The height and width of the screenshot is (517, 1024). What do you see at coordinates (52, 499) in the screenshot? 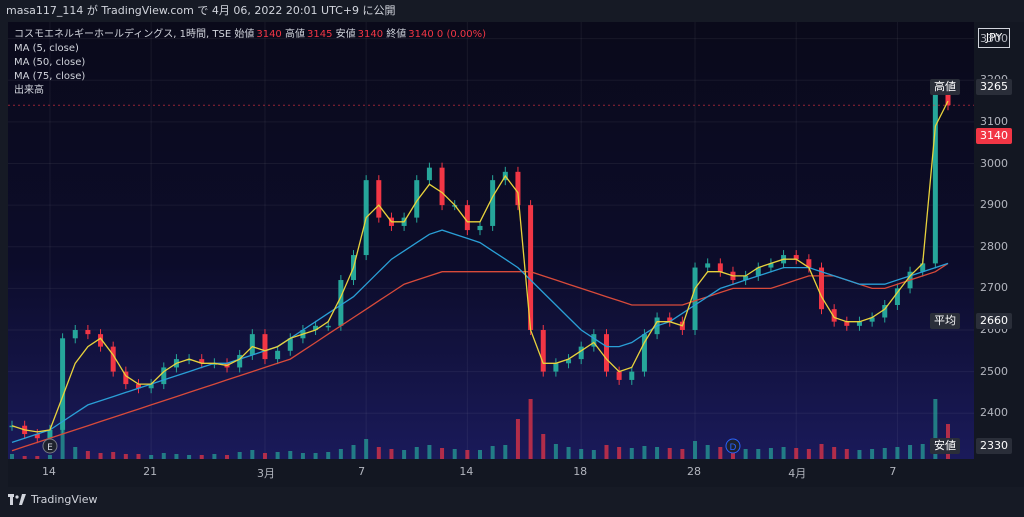
I see `tradingview-logo: TradingView` at bounding box center [52, 499].